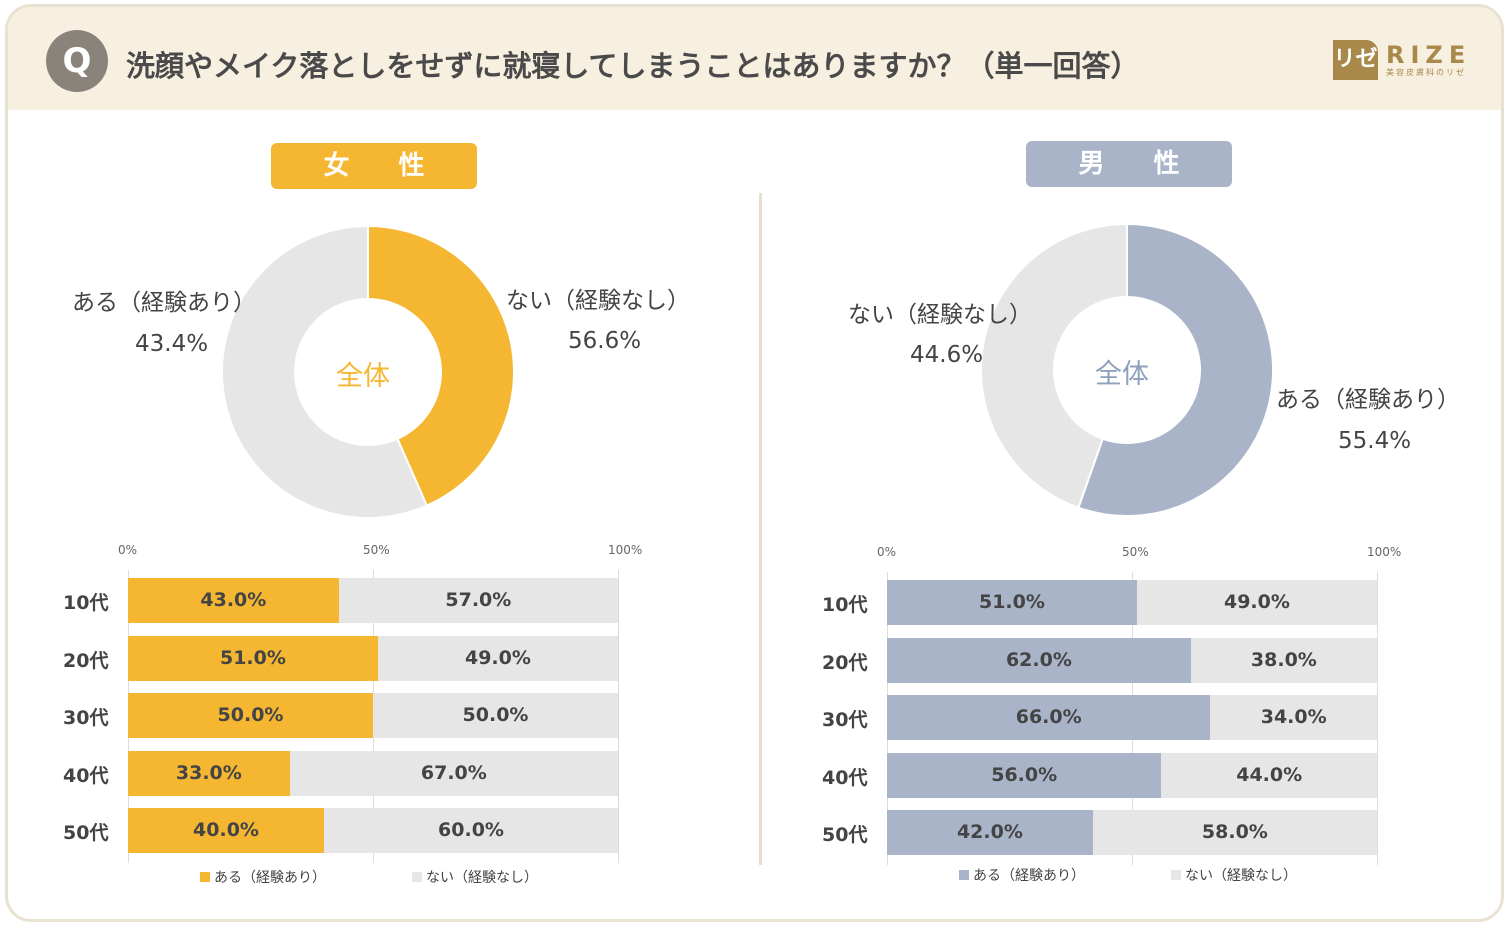  What do you see at coordinates (1049, 717) in the screenshot?
I see `bar-segment: 66.0%` at bounding box center [1049, 717].